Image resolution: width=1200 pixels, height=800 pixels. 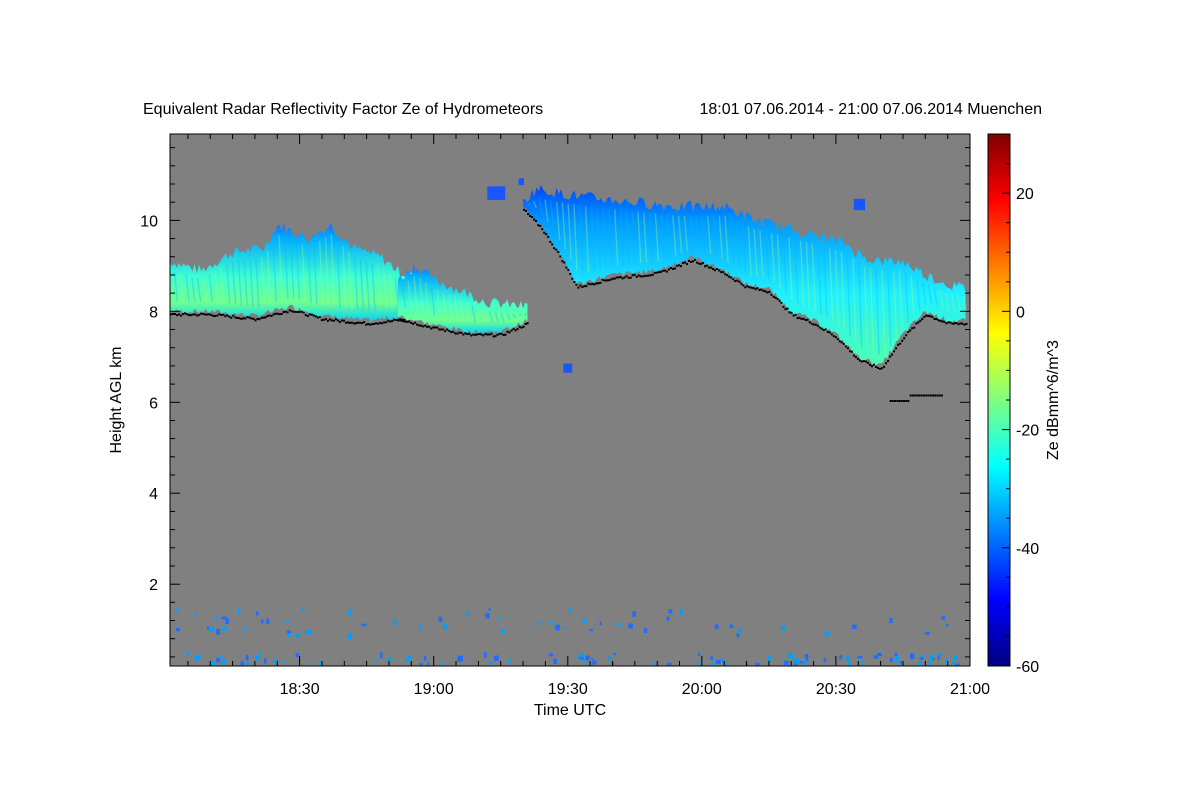 What do you see at coordinates (1025, 194) in the screenshot?
I see `colorbar-tick-label: 20` at bounding box center [1025, 194].